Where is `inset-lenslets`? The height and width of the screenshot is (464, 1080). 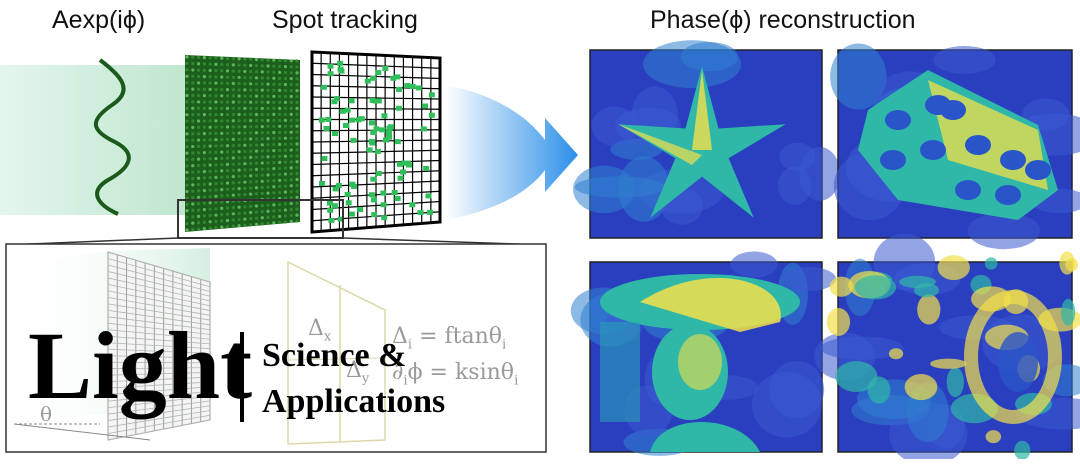 inset-lenslets is located at coordinates (159, 346).